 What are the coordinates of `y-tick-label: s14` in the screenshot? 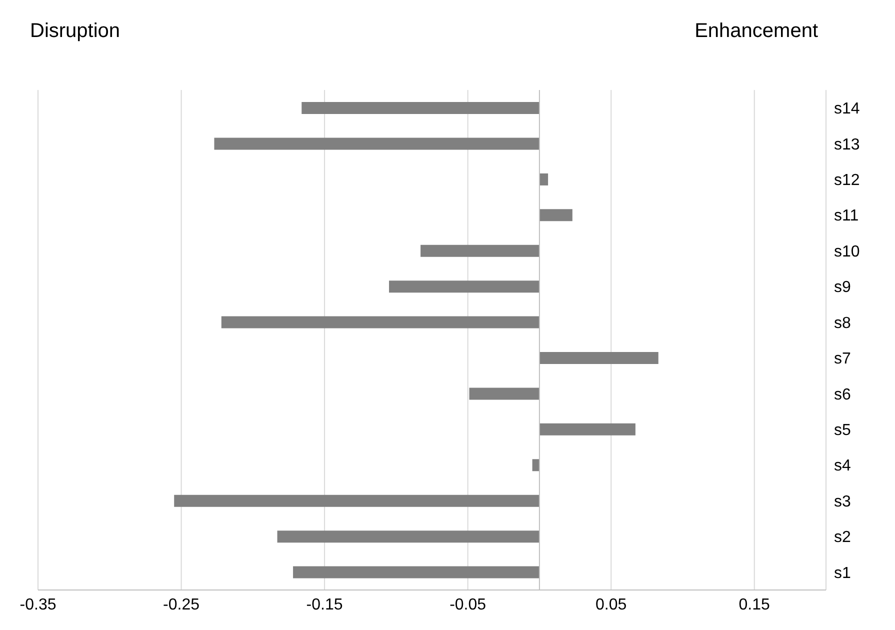 It's located at (847, 109).